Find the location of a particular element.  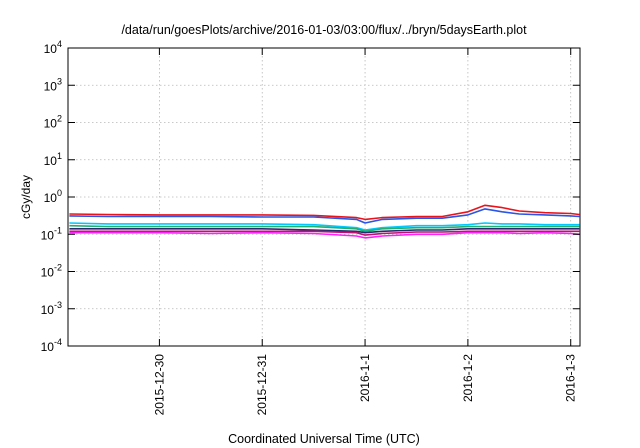

y-tick-exponent: 3 is located at coordinates (59, 81).